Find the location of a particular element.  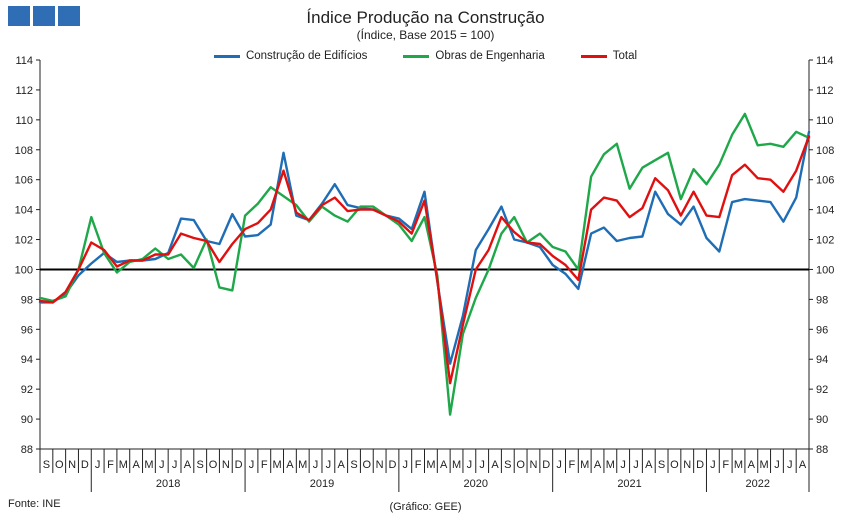

y-tick-label-right: 88 is located at coordinates (822, 450).